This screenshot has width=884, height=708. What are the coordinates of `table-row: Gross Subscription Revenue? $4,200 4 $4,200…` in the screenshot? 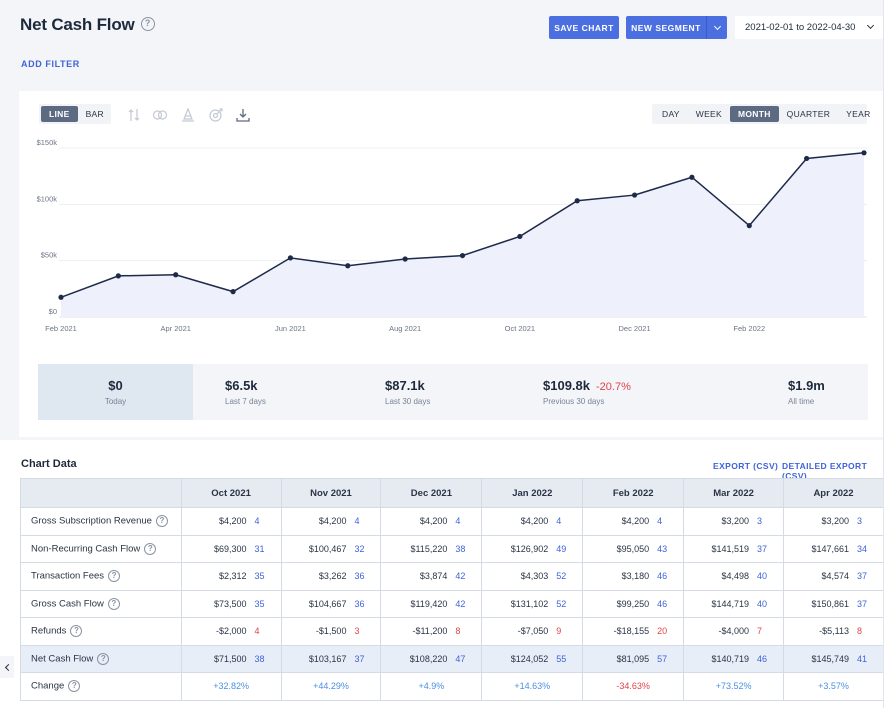 It's located at (452, 521).